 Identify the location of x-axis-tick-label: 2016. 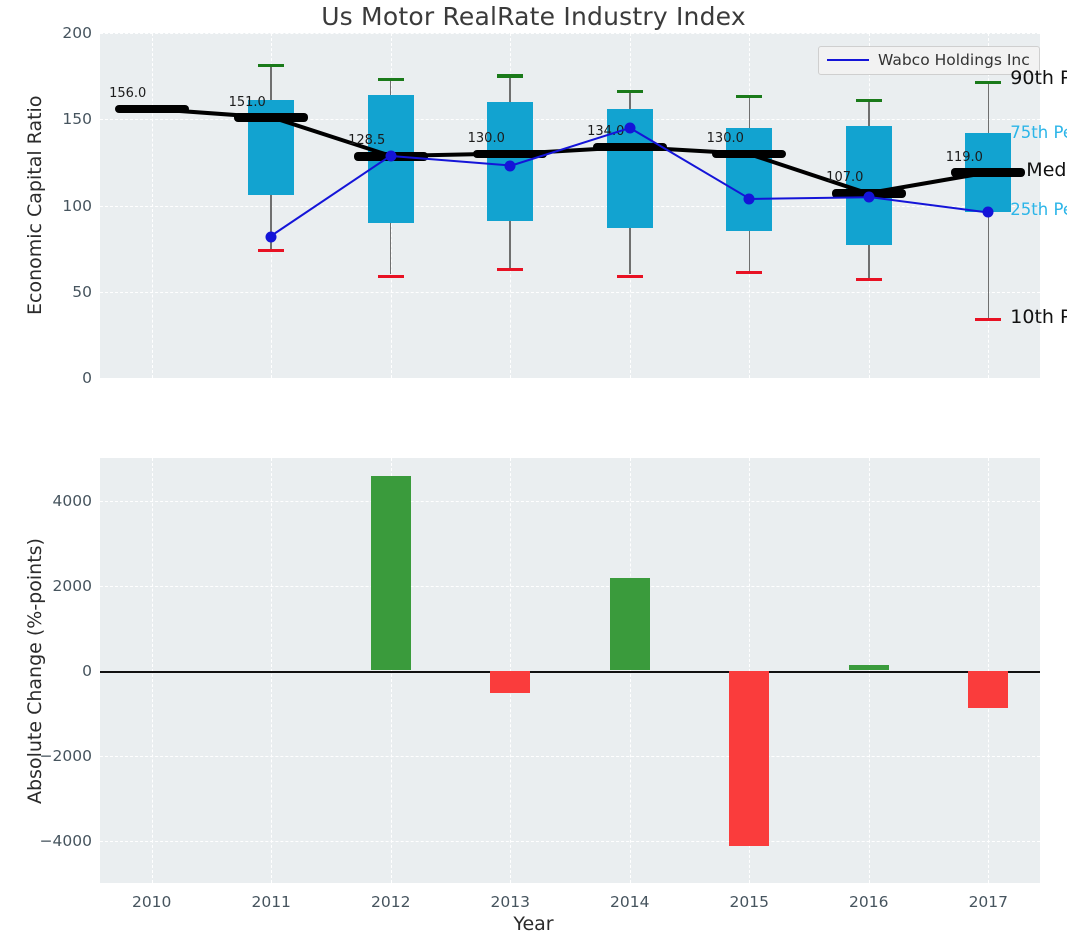
(869, 902).